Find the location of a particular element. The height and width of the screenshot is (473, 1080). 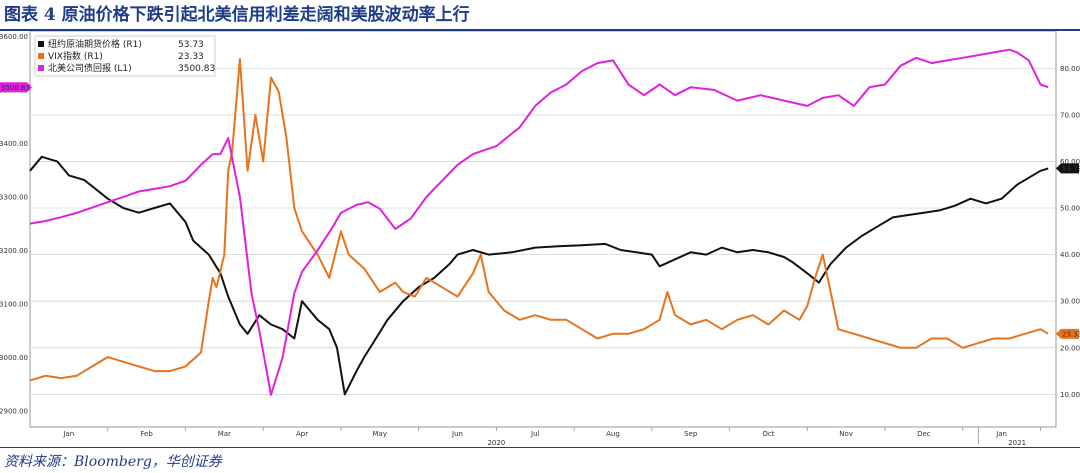

left-tick-label: 3300.00 is located at coordinates (14, 197).